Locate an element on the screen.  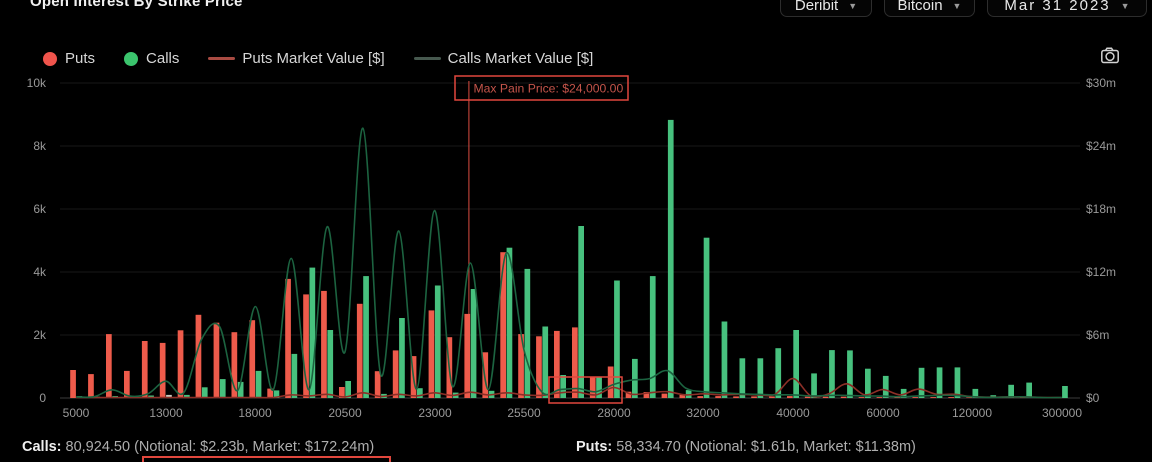
svg-text: 6k is located at coordinates (40, 209).